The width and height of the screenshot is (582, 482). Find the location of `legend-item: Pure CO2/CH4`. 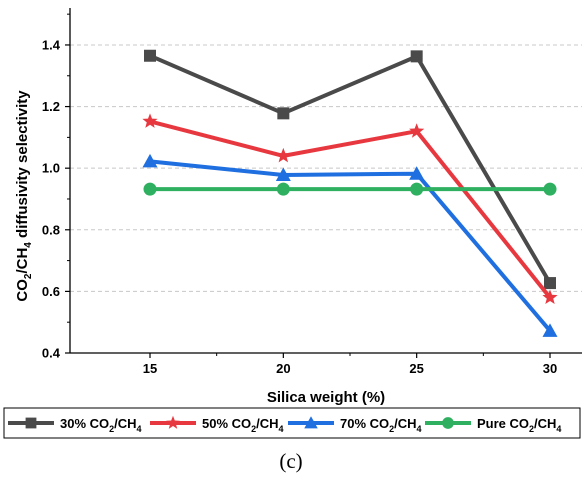

legend-item: Pure CO2/CH4 is located at coordinates (493, 425).